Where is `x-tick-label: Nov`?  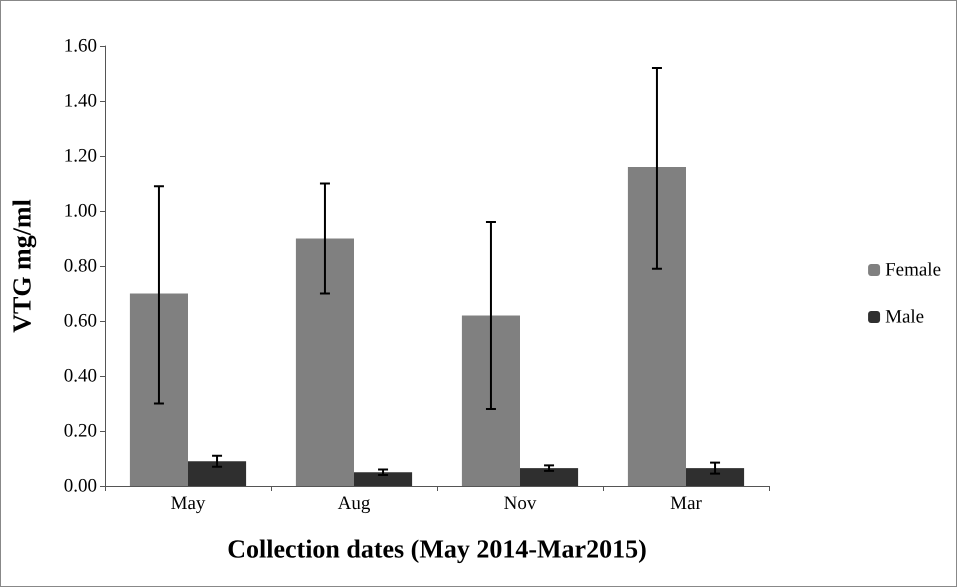 x-tick-label: Nov is located at coordinates (520, 503).